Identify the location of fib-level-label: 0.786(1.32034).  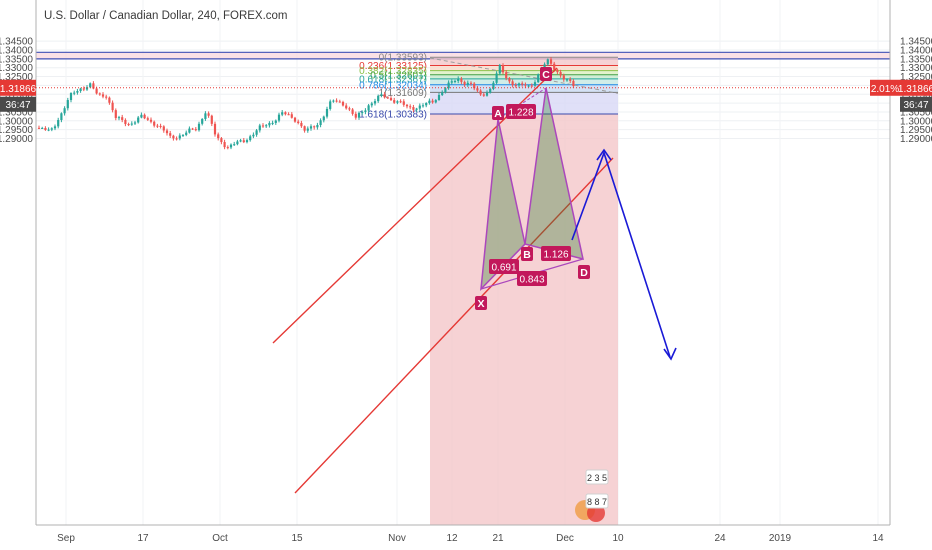
(393, 85).